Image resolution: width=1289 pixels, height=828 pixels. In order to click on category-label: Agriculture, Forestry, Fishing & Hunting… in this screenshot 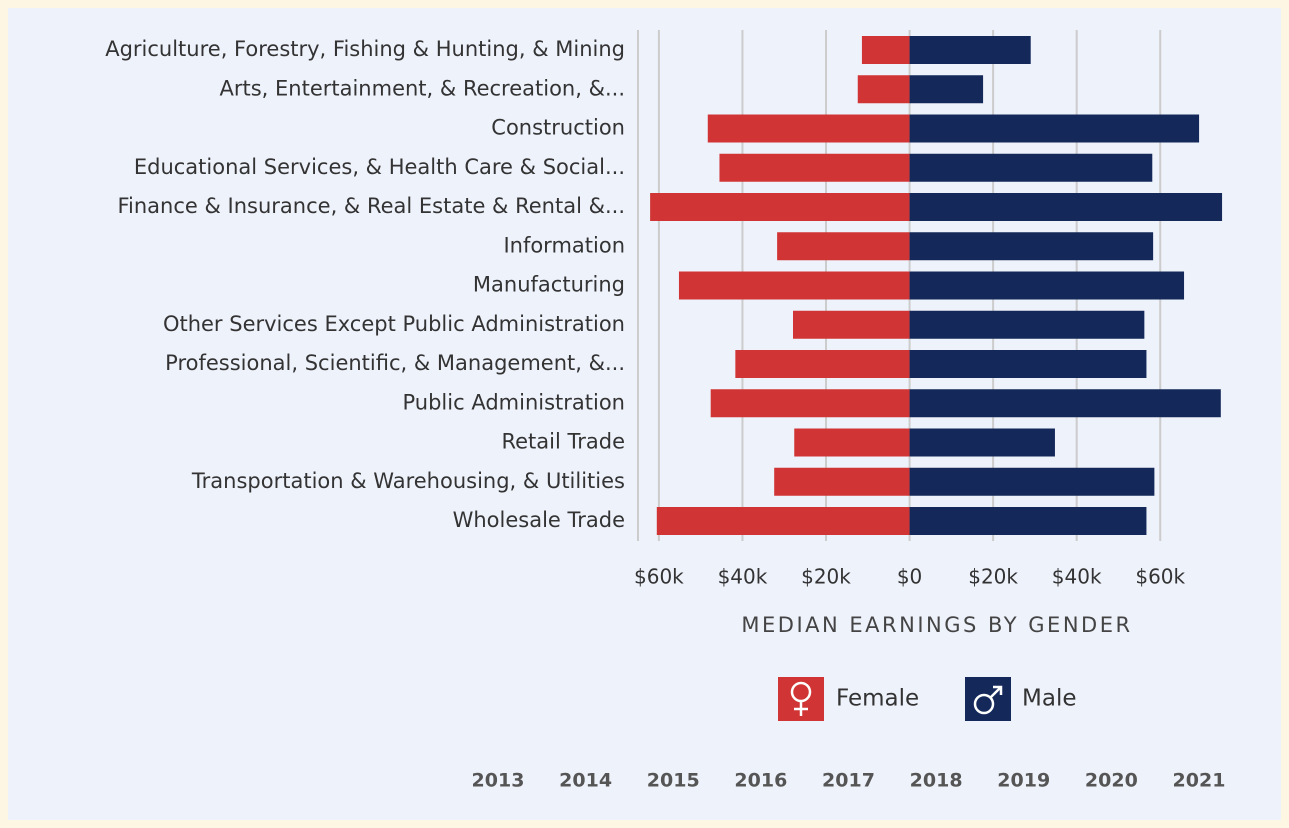, I will do `click(365, 49)`.